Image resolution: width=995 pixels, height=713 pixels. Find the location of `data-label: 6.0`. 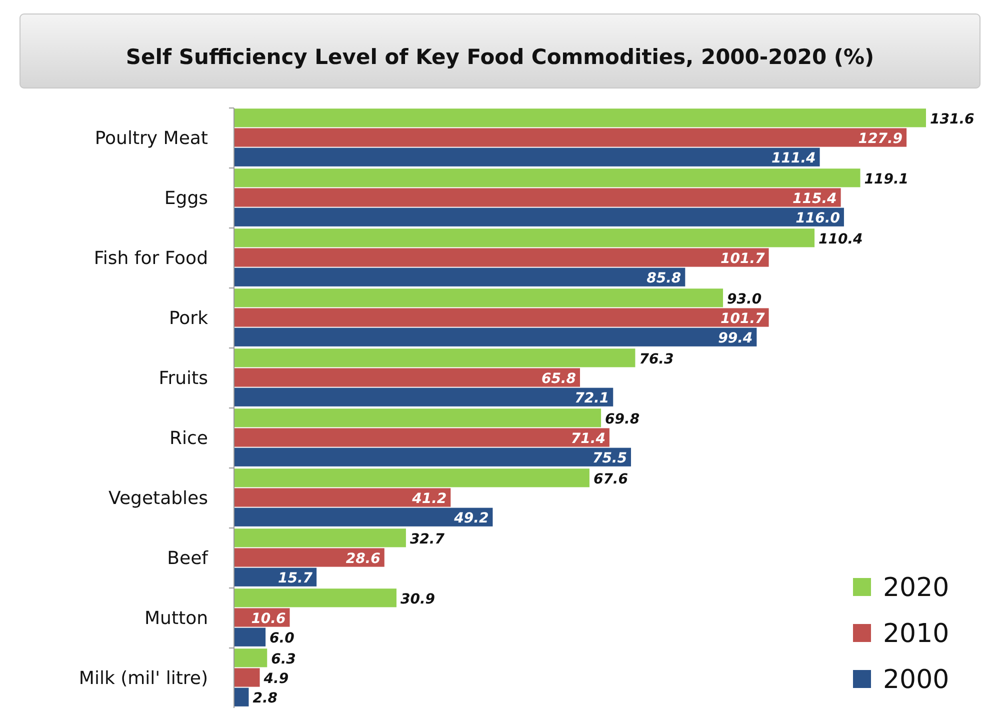

data-label: 6.0 is located at coordinates (282, 638).